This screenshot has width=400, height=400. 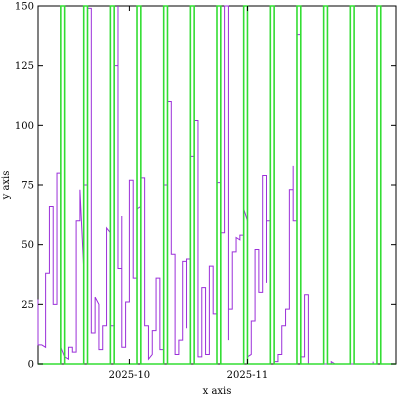 What do you see at coordinates (130, 375) in the screenshot?
I see `x-tick-label: 2025-10` at bounding box center [130, 375].